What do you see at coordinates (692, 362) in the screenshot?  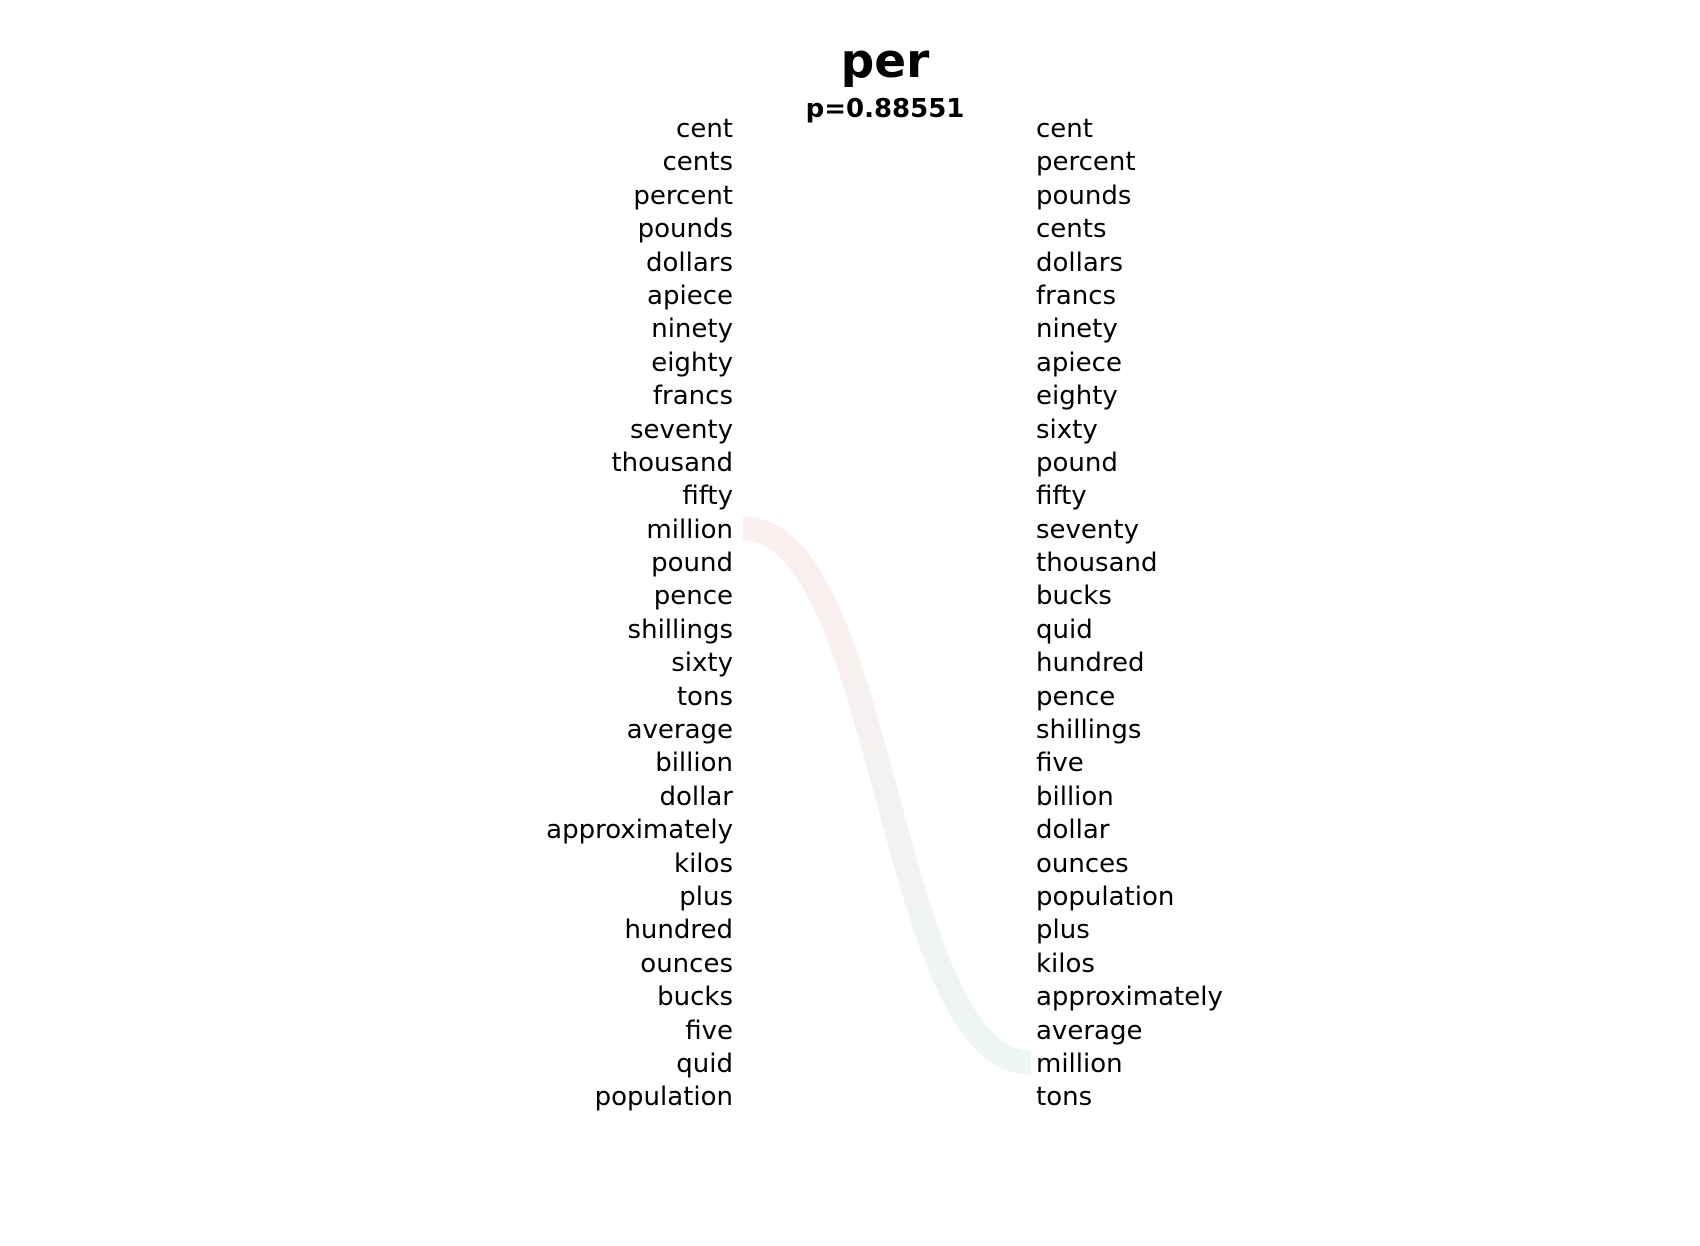 I see `left-word-item: eighty` at bounding box center [692, 362].